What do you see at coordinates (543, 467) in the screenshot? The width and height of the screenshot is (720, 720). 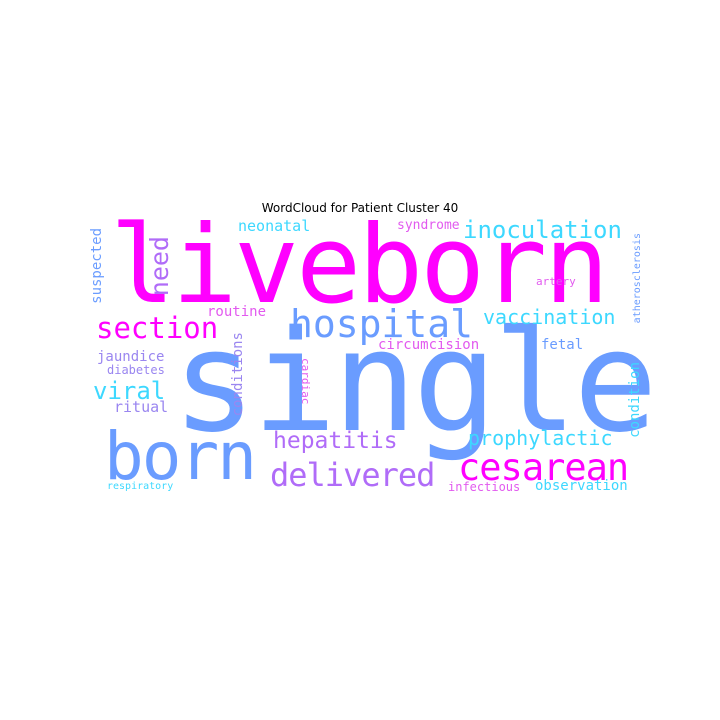 I see `word-cesarean: cesarean` at bounding box center [543, 467].